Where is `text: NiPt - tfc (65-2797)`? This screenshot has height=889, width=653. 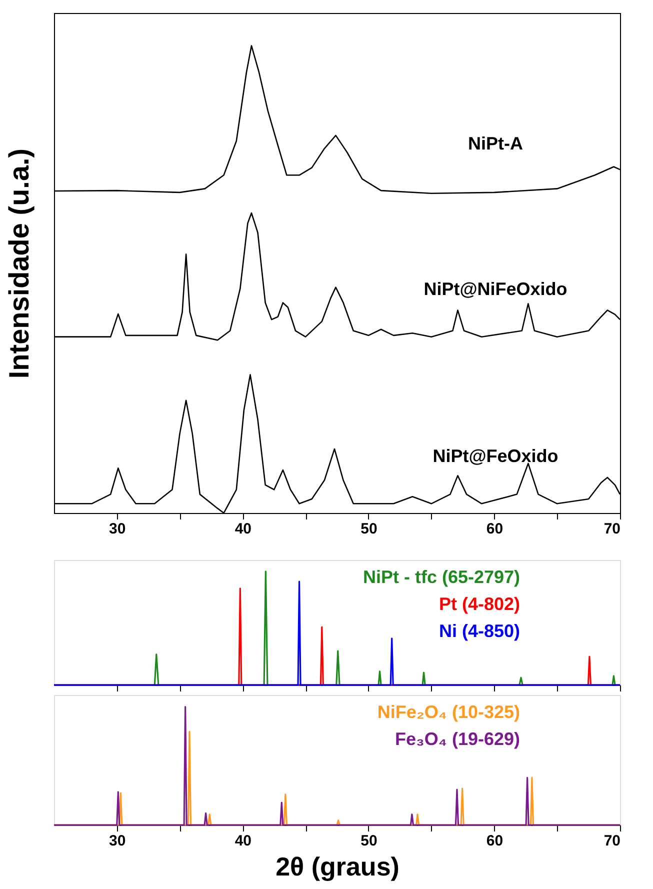 text: NiPt - tfc (65-2797) is located at coordinates (441, 577).